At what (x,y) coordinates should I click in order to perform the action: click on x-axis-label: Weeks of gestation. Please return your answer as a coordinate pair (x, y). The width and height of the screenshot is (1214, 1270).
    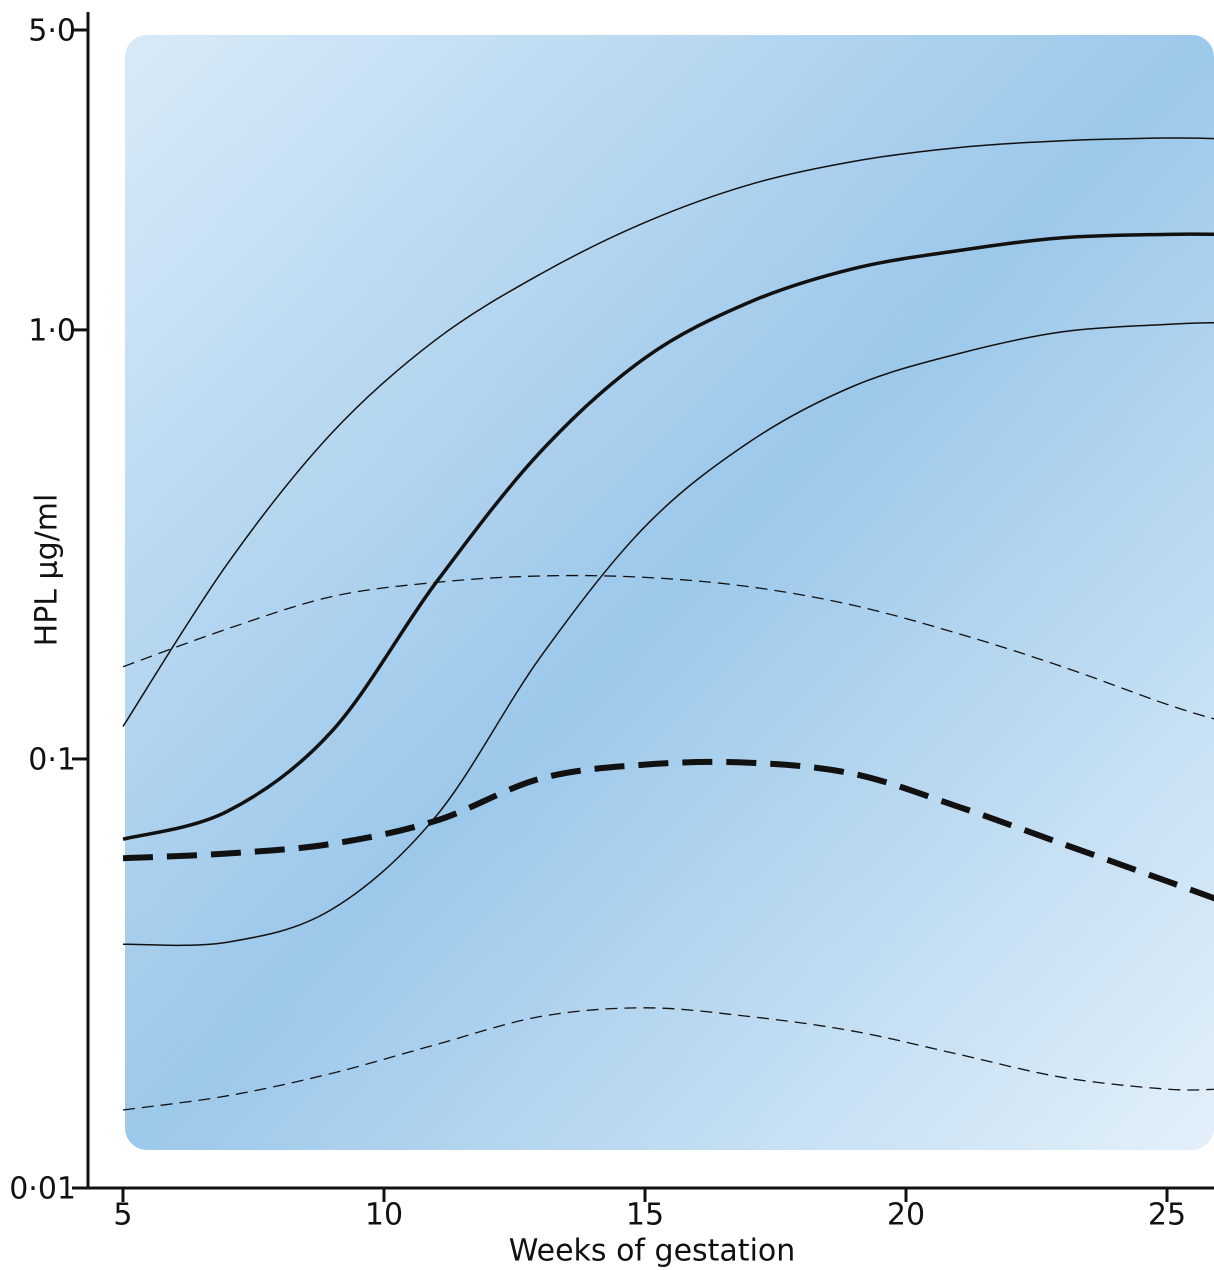
    Looking at the image, I should click on (652, 1251).